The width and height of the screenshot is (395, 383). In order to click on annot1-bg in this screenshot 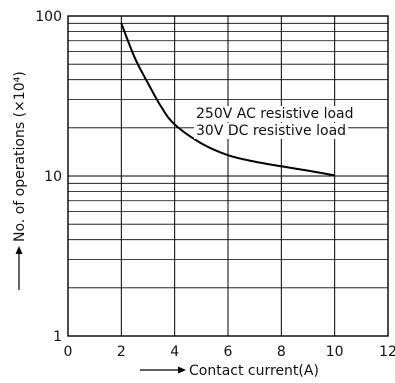, I will do `click(275, 114)`.